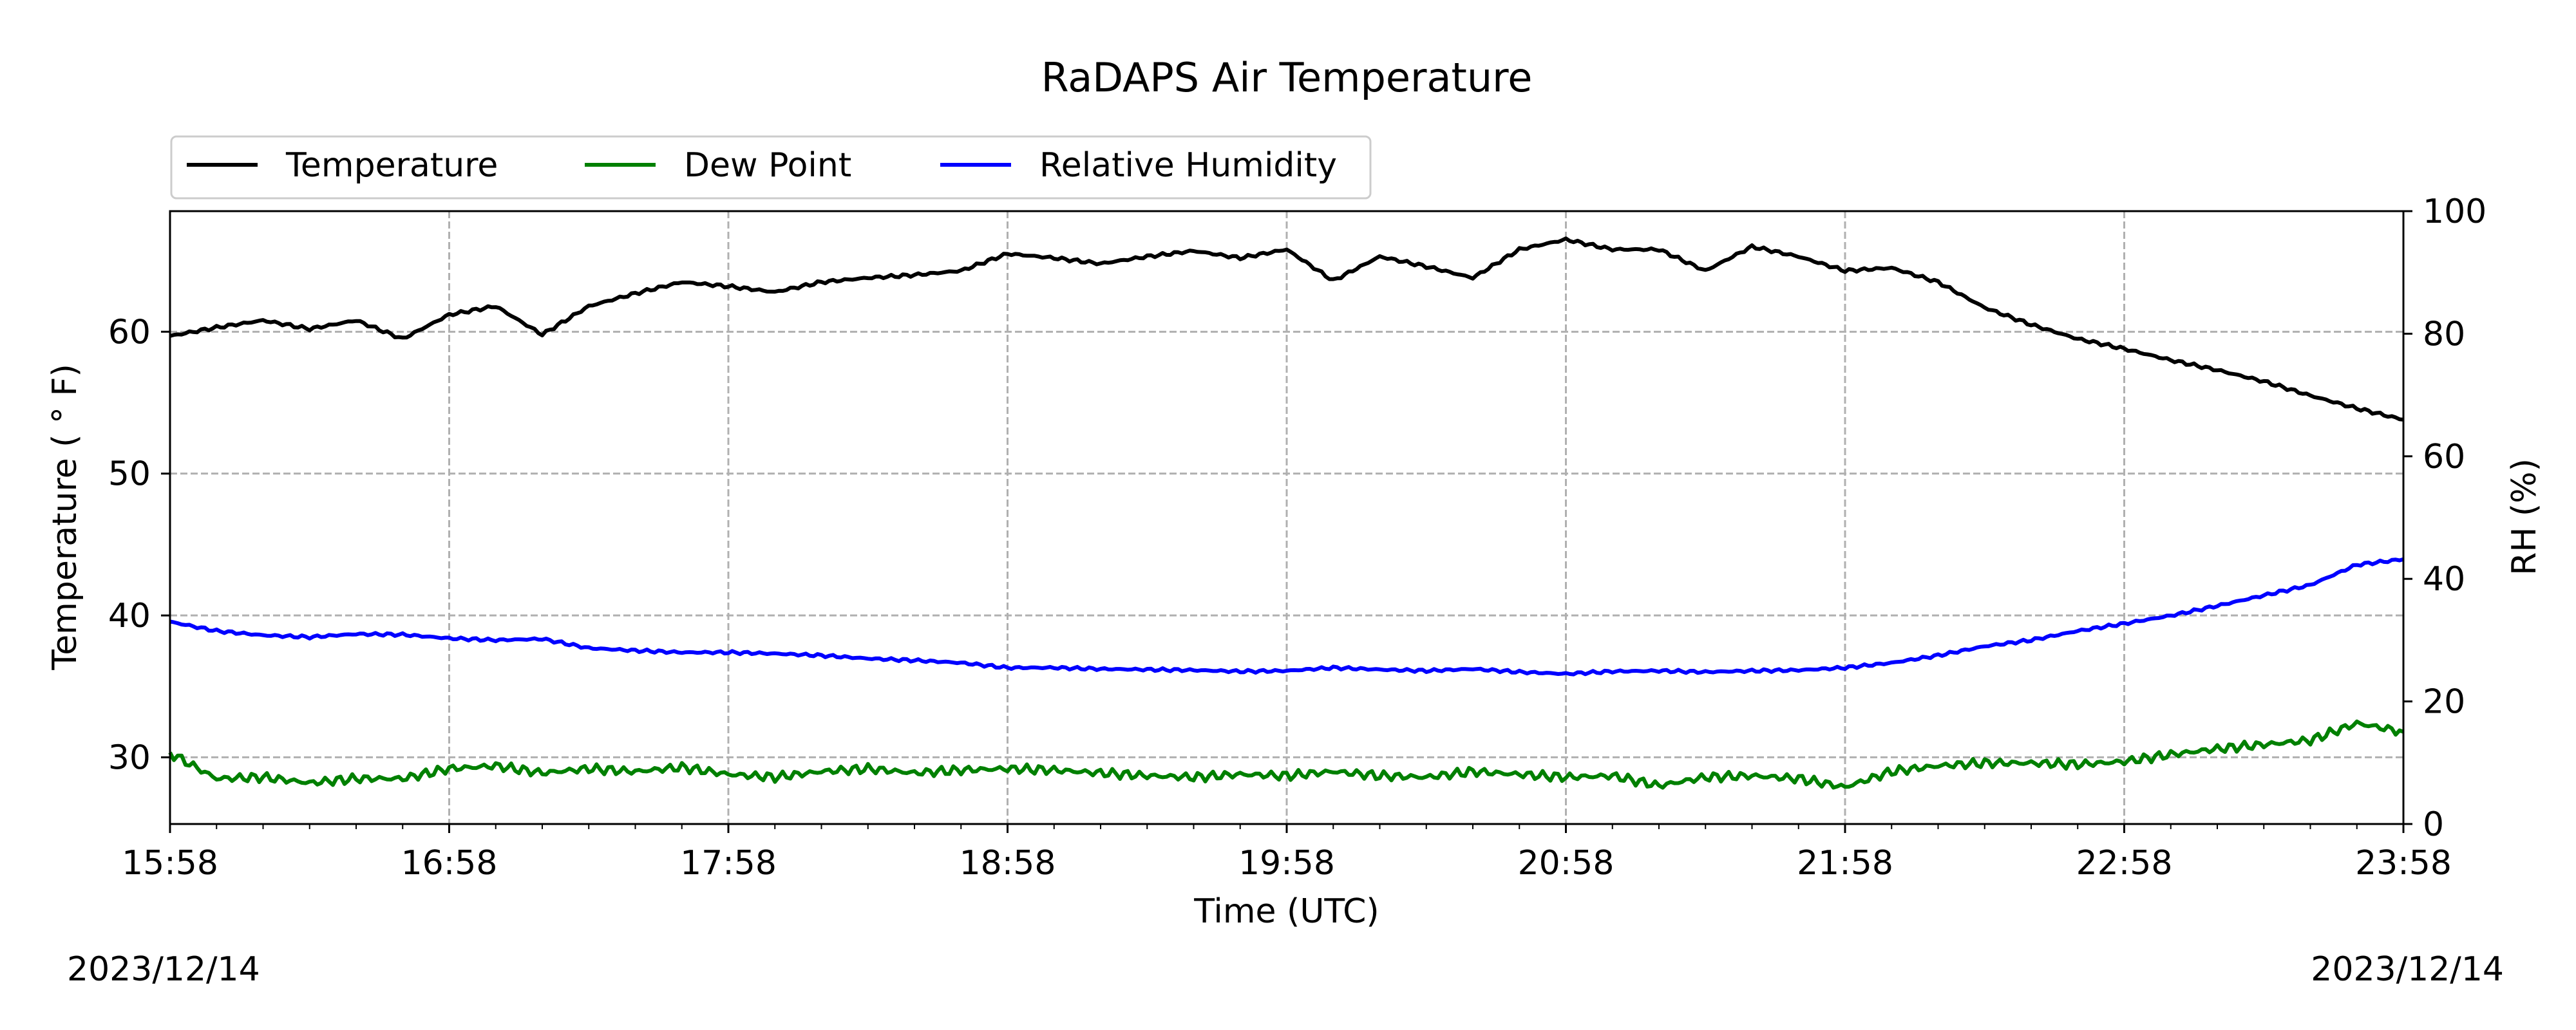 This screenshot has height=1030, width=2576. Describe the element at coordinates (1287, 863) in the screenshot. I see `x-tick-label: 19:58` at that location.